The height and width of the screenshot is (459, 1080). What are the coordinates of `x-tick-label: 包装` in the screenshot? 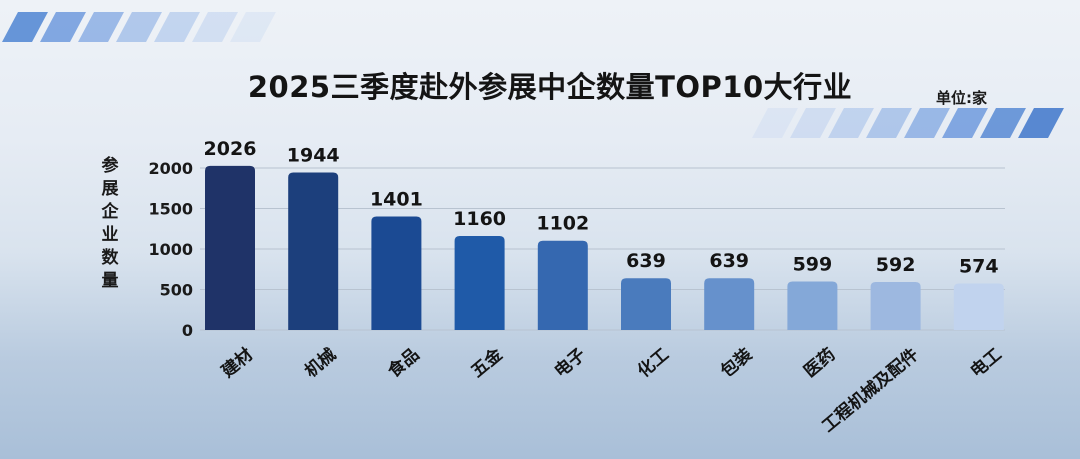 It's located at (737, 363).